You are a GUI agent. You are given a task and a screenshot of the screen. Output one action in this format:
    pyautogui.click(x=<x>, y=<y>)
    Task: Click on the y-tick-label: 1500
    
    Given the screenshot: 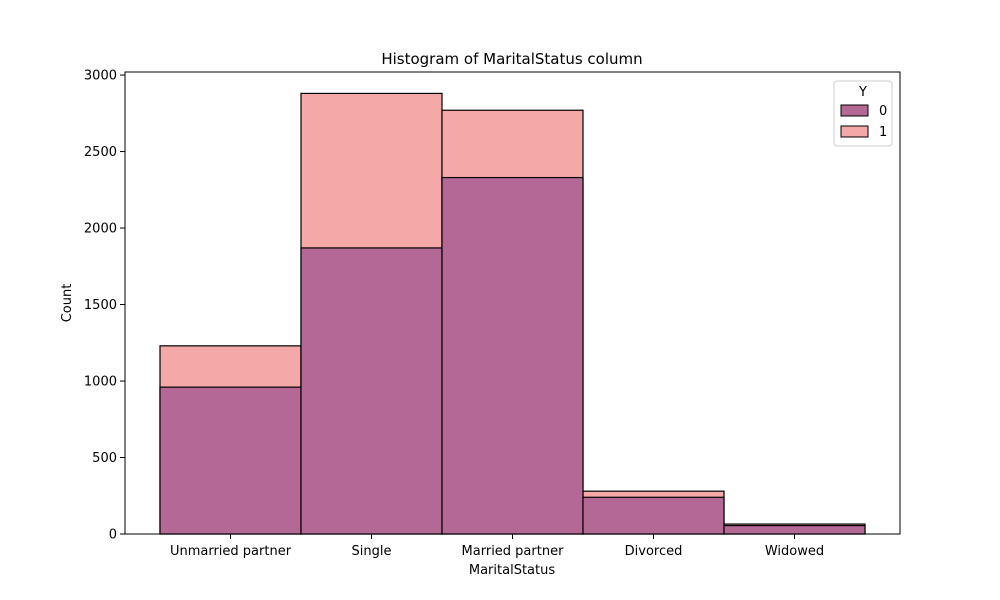 What is the action you would take?
    pyautogui.click(x=100, y=305)
    